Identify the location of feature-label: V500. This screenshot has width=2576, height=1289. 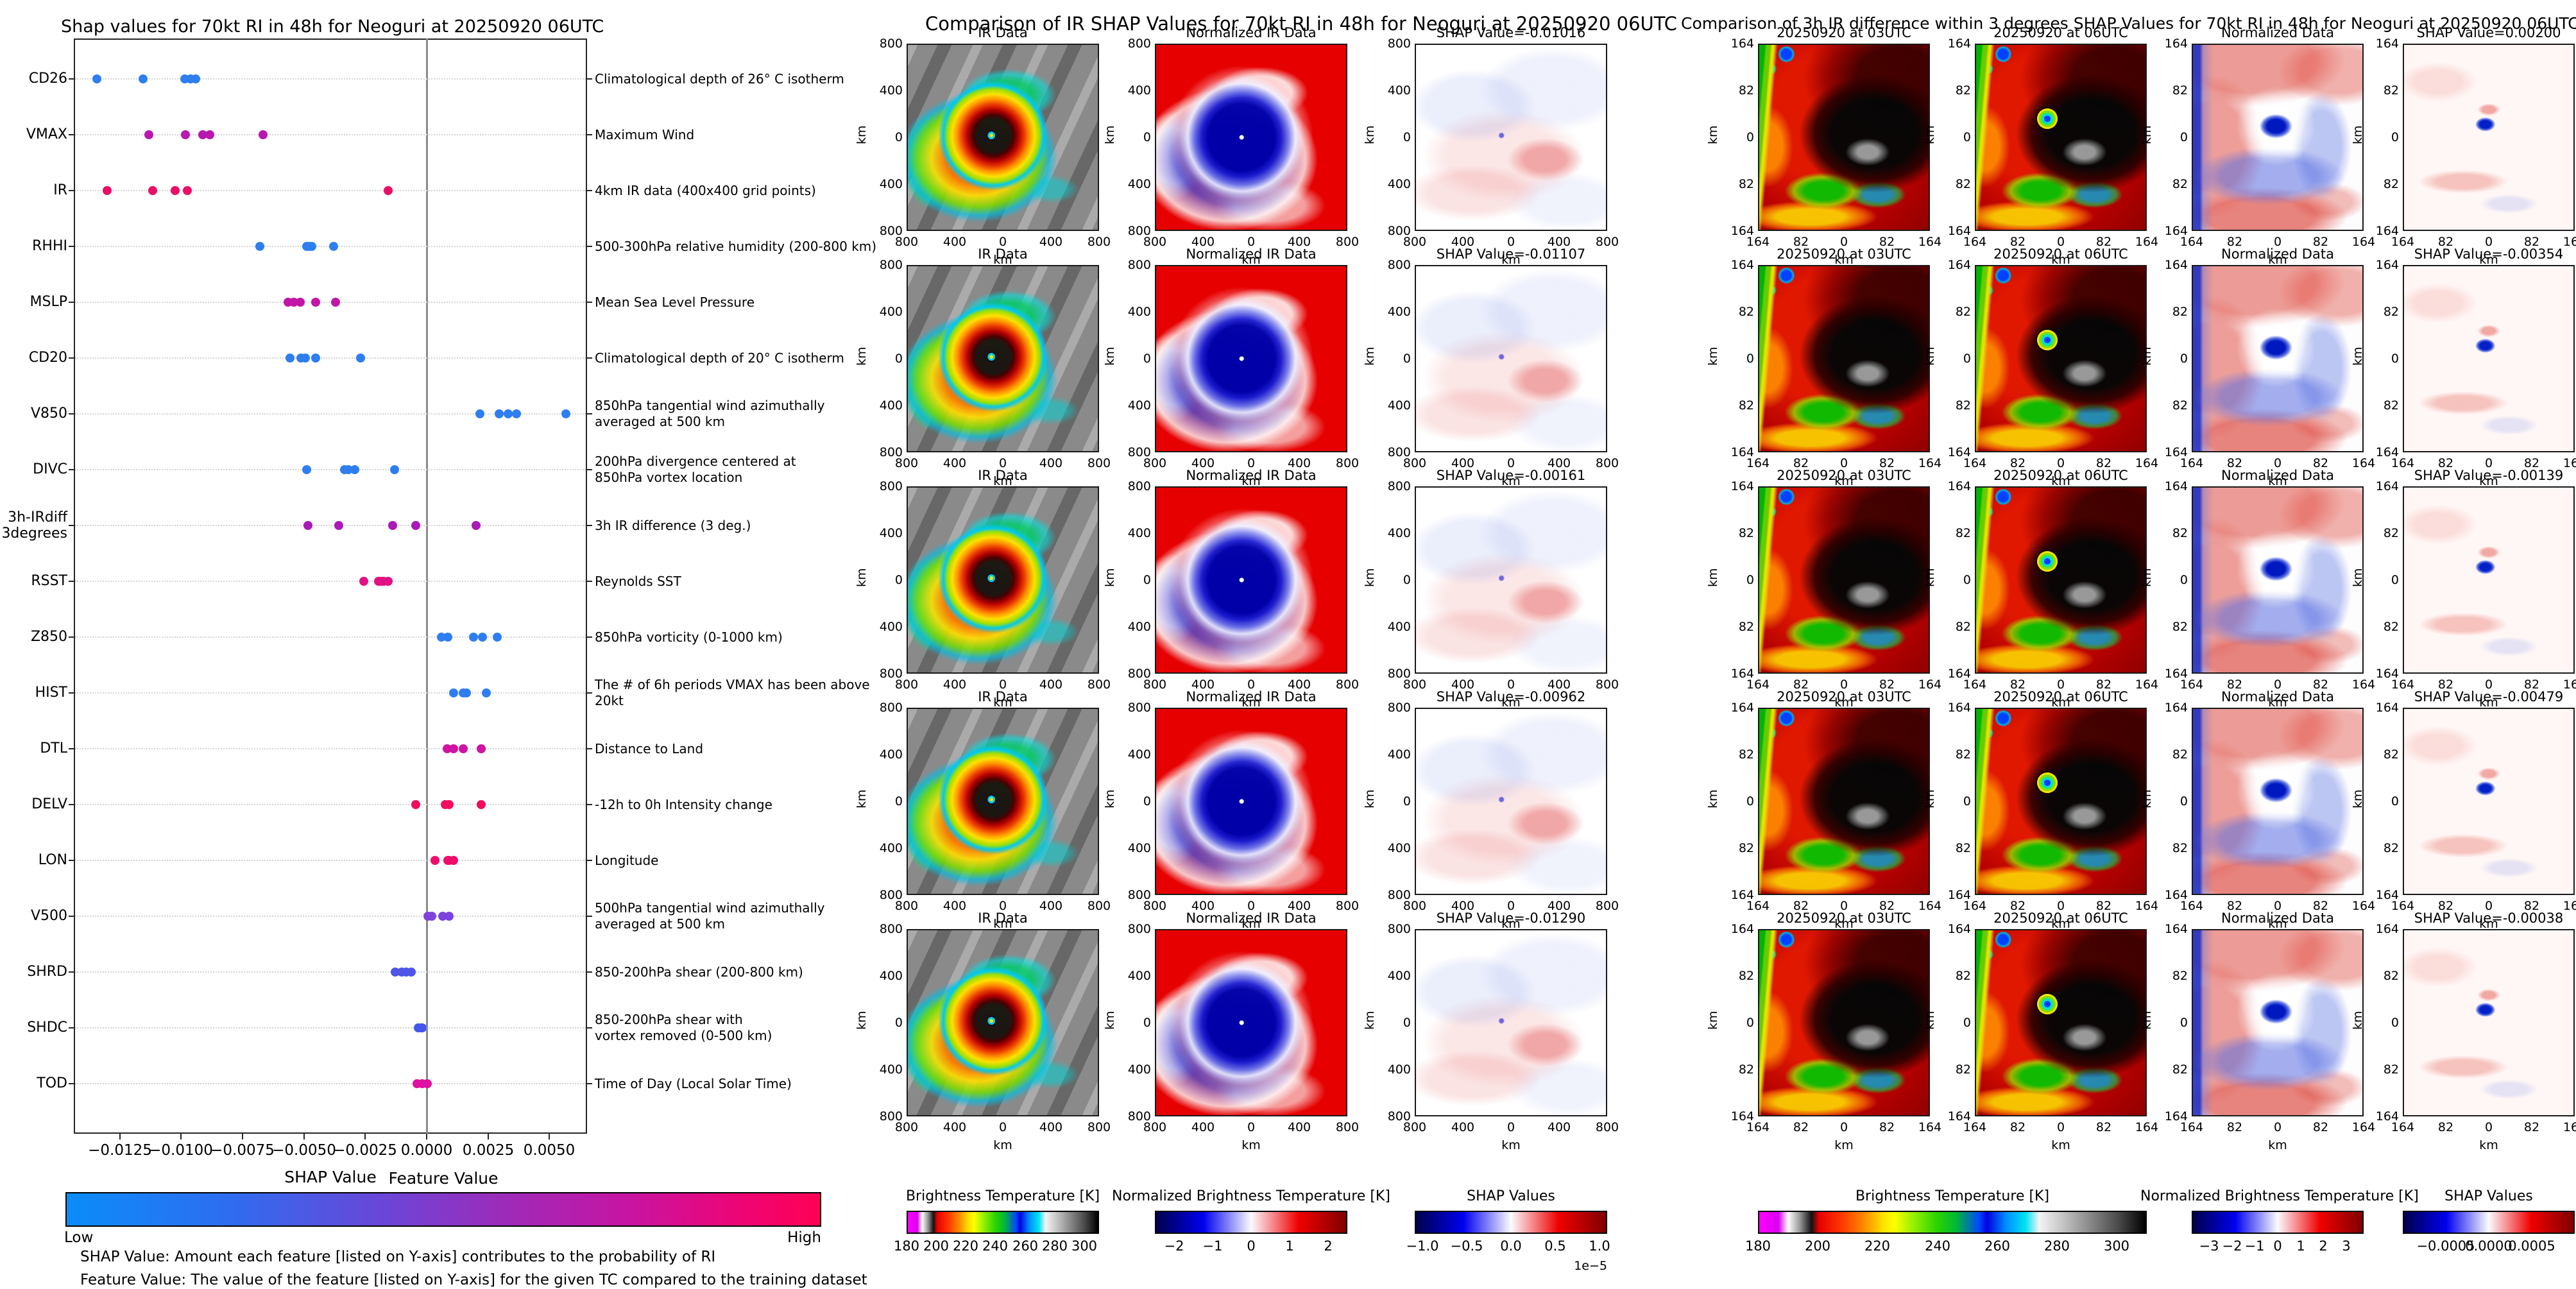
(48, 916).